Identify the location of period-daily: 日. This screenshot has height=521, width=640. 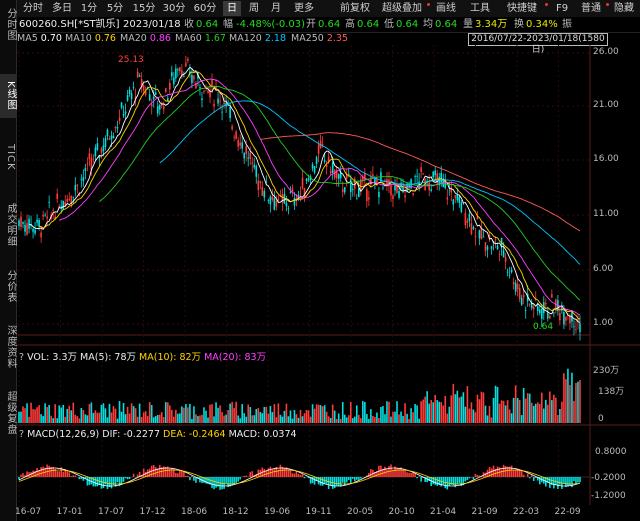
(232, 8).